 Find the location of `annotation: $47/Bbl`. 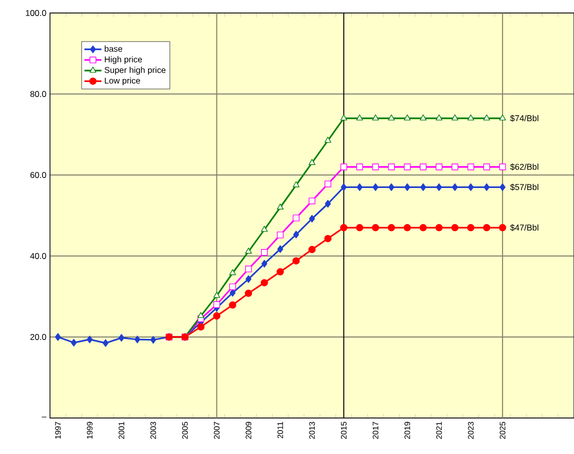

annotation: $47/Bbl is located at coordinates (524, 228).